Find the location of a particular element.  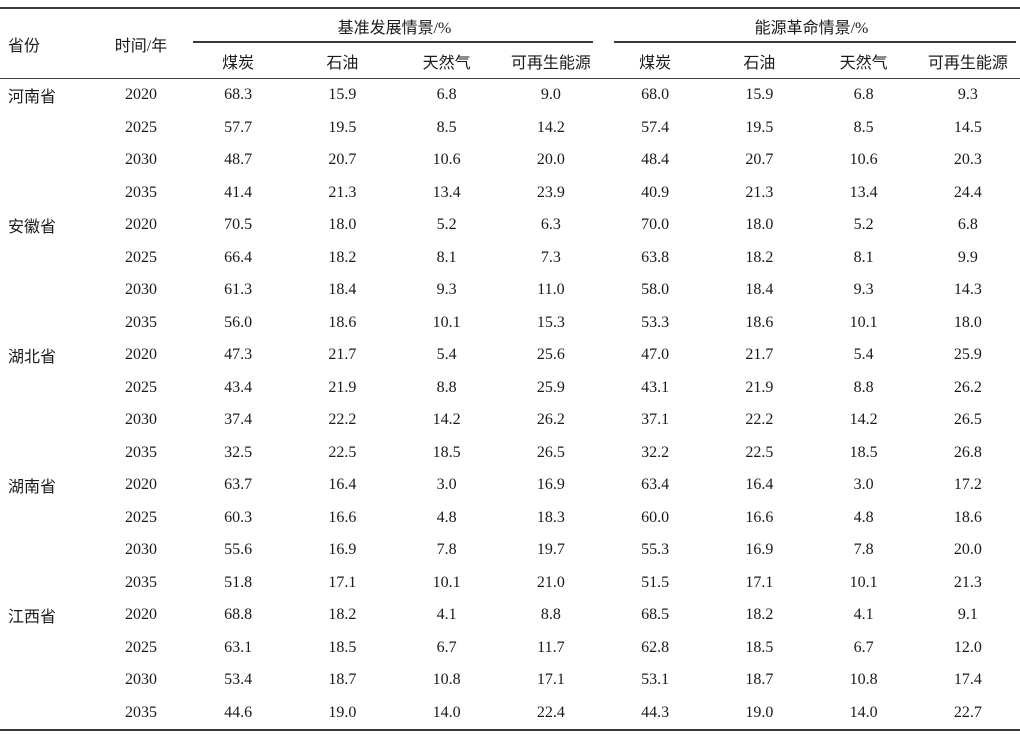

value-cell: 9.1 is located at coordinates (967, 615).